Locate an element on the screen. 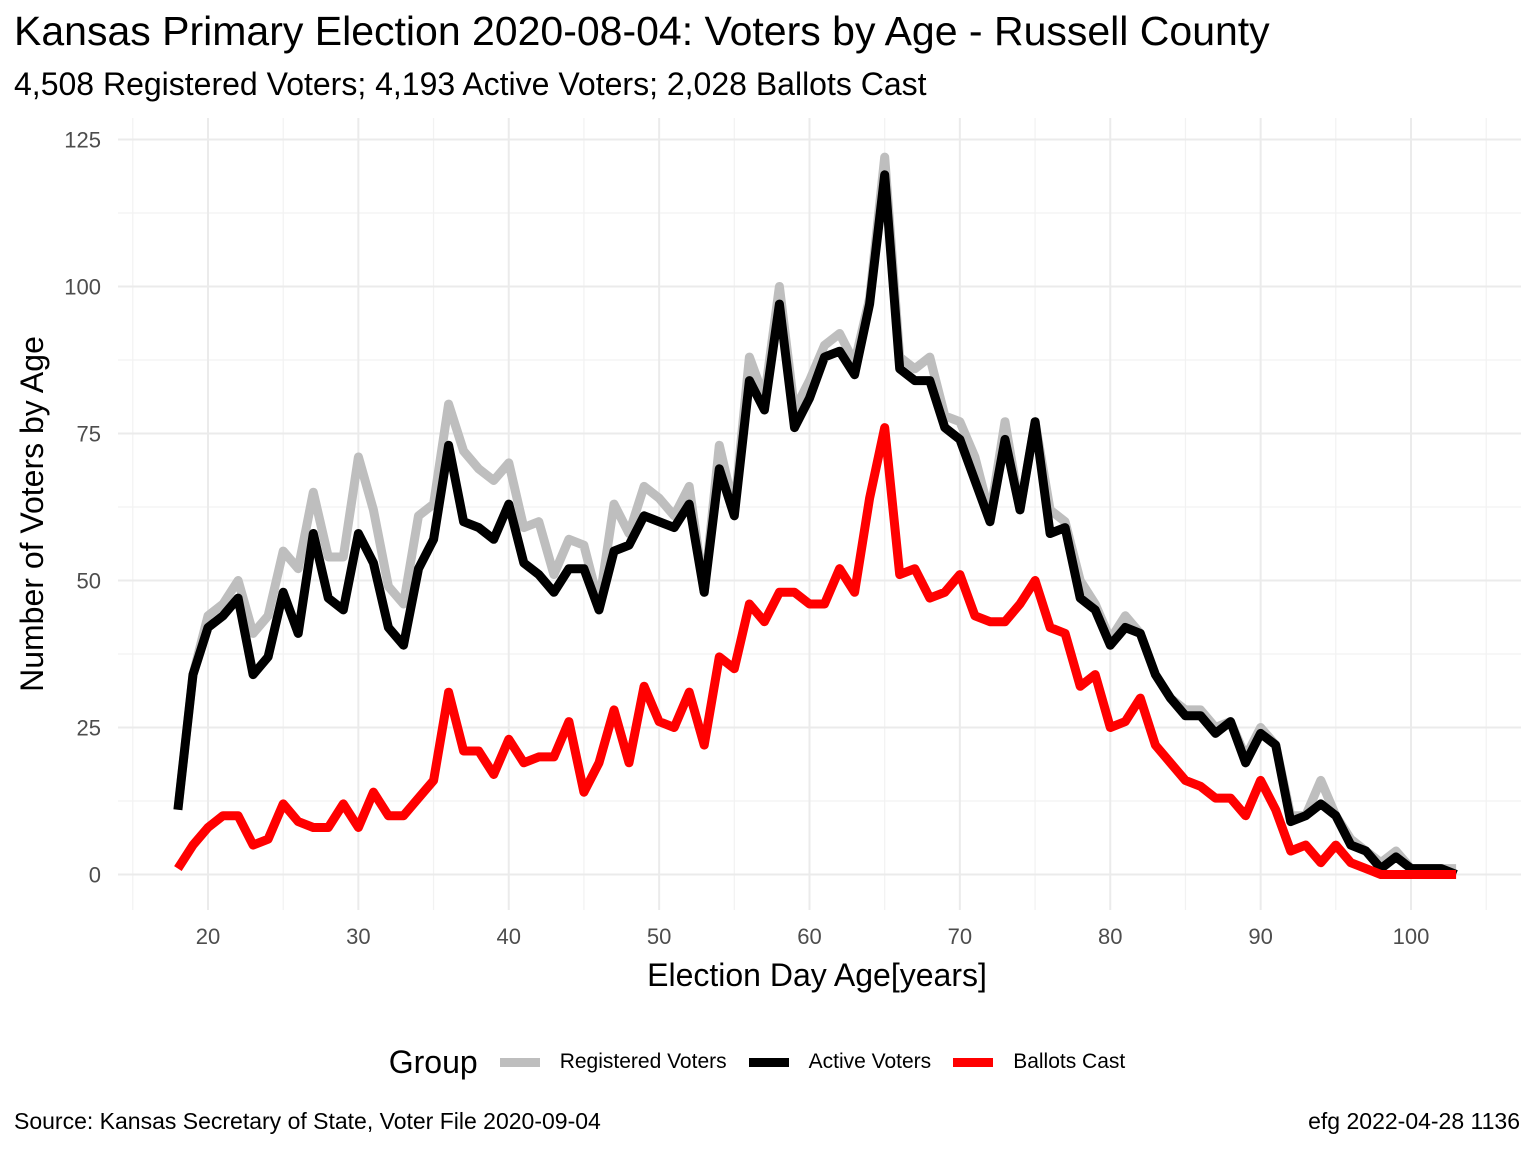 Image resolution: width=1536 pixels, height=1152 pixels. y-axis-title: Number of Voters by Age is located at coordinates (32, 514).